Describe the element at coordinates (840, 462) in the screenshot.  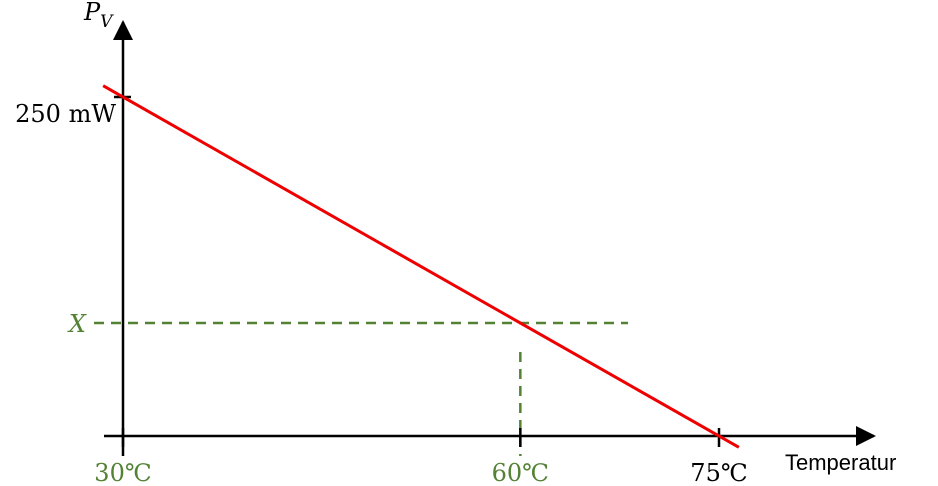
I see `x-axis-label: Temperatur` at that location.